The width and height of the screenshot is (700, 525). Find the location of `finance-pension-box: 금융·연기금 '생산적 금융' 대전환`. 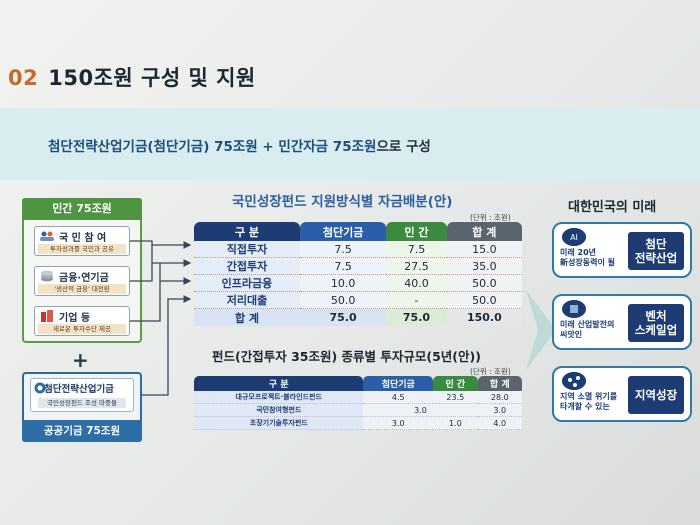

finance-pension-box: 금융·연기금 '생산적 금융' 대전환 is located at coordinates (82, 281).